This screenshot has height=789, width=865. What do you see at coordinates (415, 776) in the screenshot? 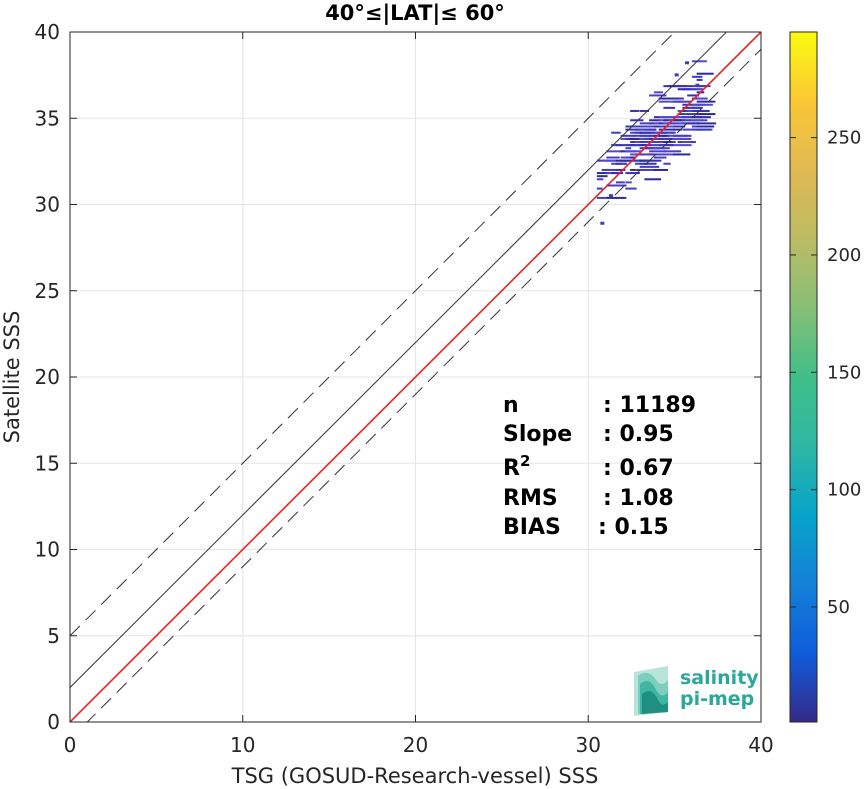
I see `x-axis-label: TSG (GOSUD-Research-vessel) SSS` at bounding box center [415, 776].